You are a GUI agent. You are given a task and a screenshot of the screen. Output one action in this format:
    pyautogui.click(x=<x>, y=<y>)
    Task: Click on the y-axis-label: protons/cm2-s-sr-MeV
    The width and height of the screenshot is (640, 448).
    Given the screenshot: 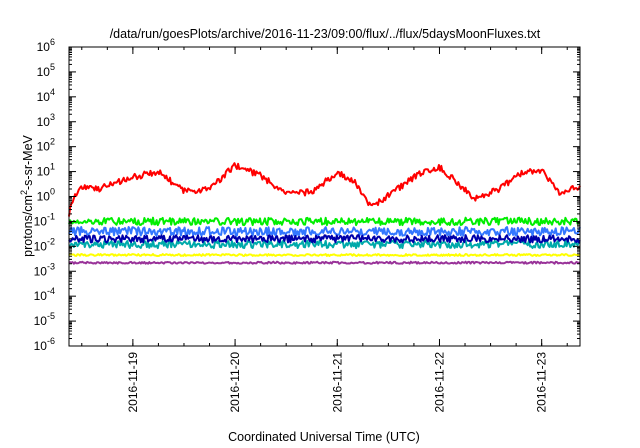 What is the action you would take?
    pyautogui.click(x=27, y=195)
    